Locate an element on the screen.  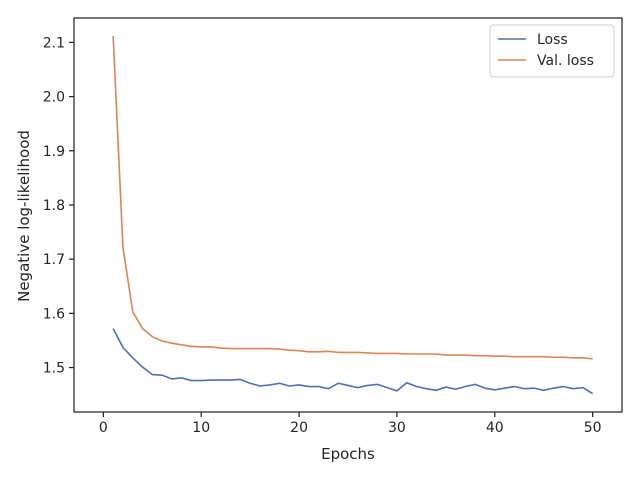
legend-label-1: Val. loss is located at coordinates (565, 61).